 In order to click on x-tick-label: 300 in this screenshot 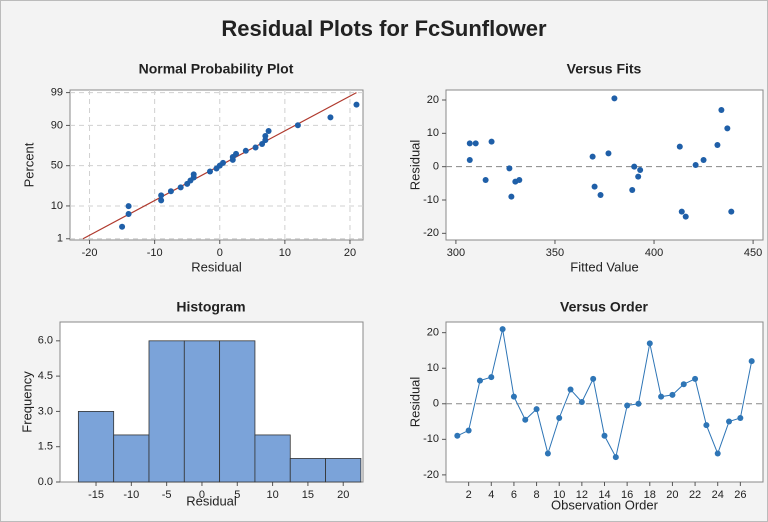, I will do `click(456, 253)`.